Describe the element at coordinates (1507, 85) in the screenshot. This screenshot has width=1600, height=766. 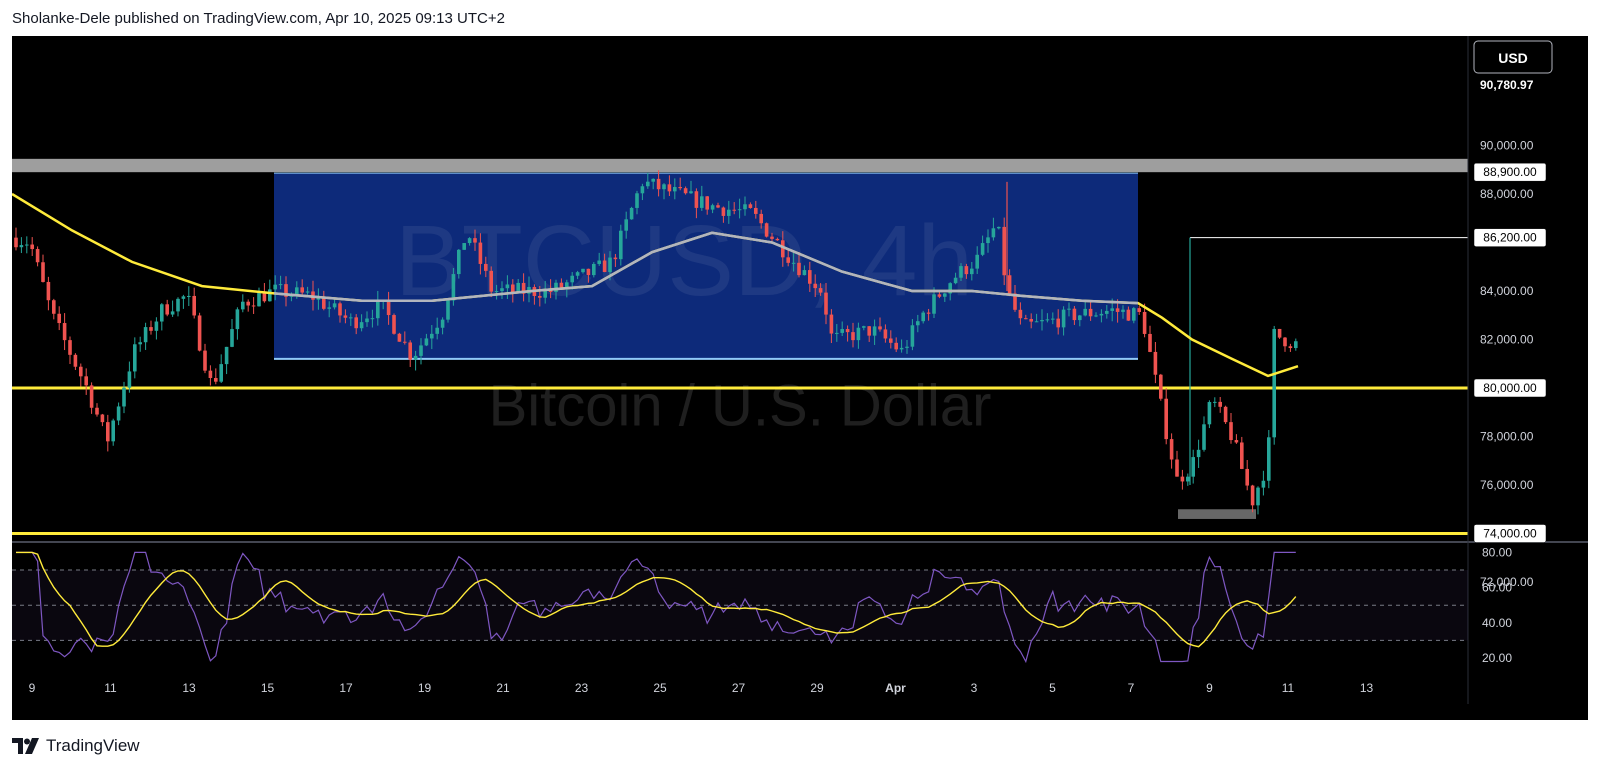
I see `last-price-label: 90,780.97` at that location.